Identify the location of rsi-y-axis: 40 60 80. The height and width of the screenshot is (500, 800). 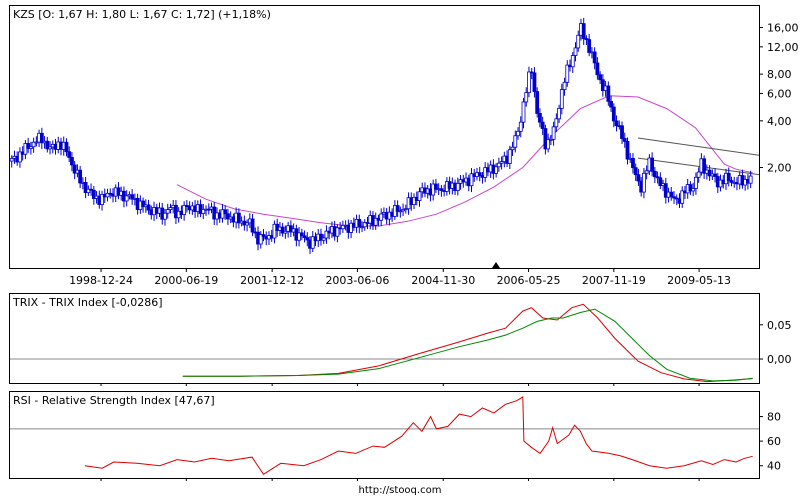
(770, 442).